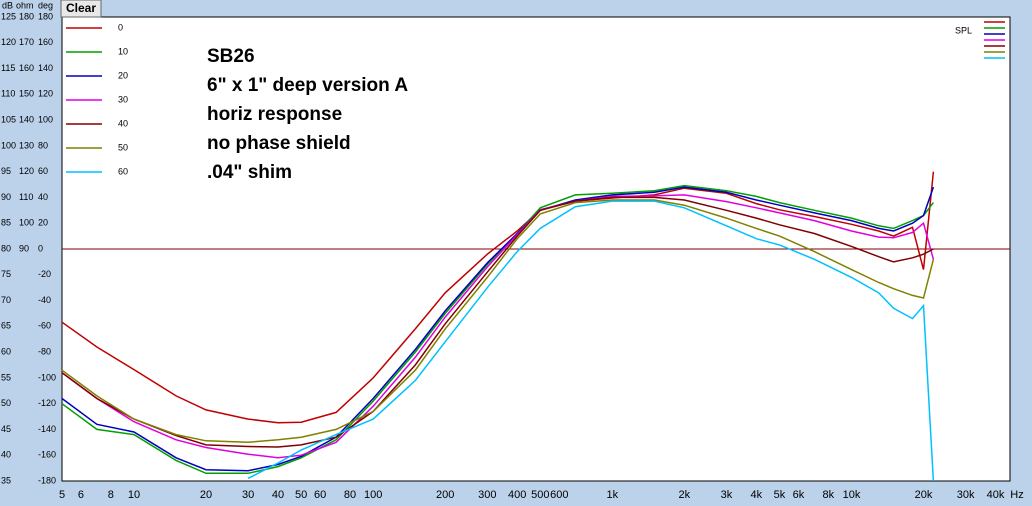  Describe the element at coordinates (1016, 495) in the screenshot. I see `x-axis-label: Hz` at that location.